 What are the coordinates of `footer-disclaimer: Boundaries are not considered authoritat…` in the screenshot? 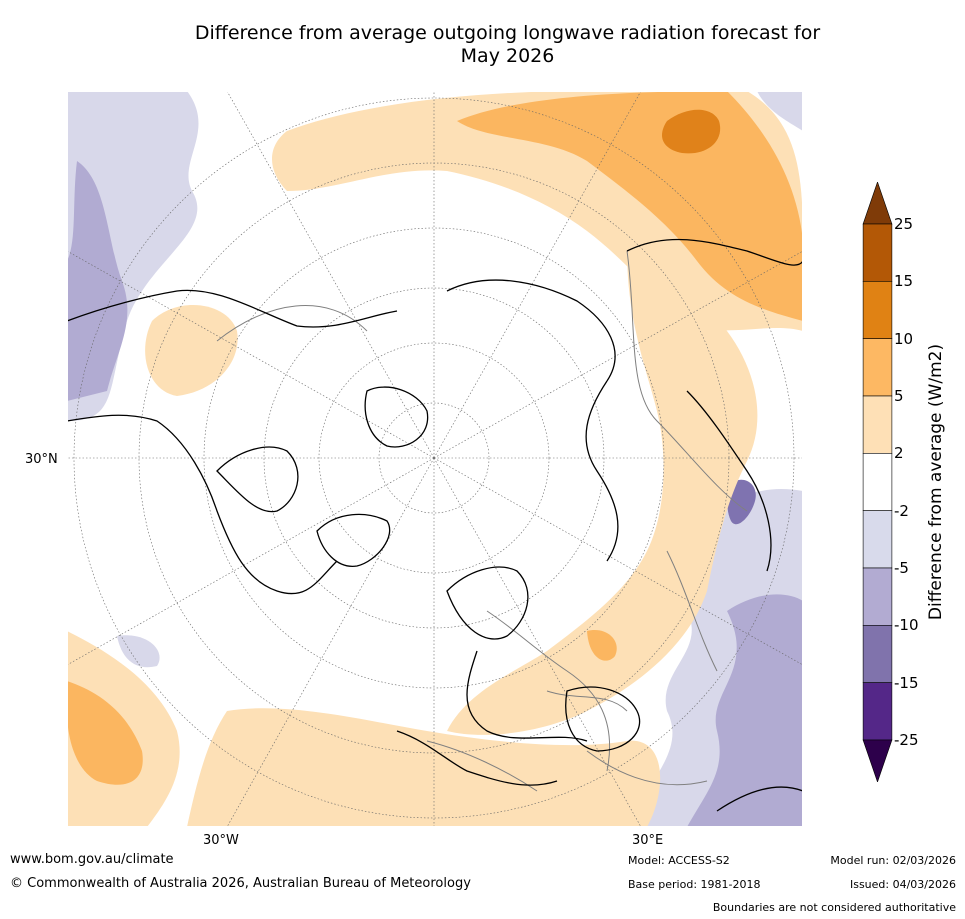 It's located at (834, 907).